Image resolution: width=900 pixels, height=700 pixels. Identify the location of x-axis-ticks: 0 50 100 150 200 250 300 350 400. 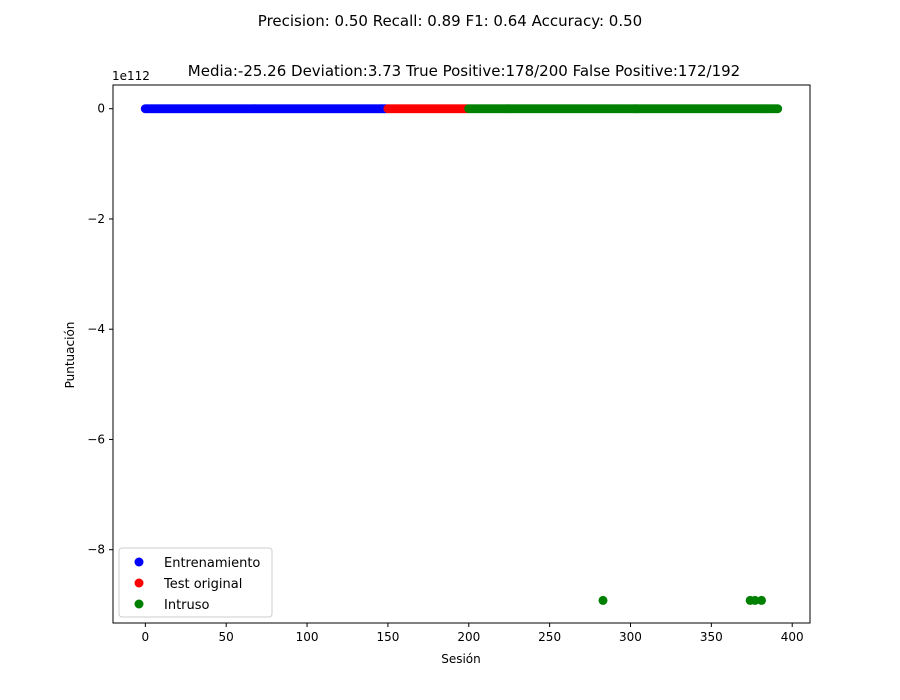
(473, 633).